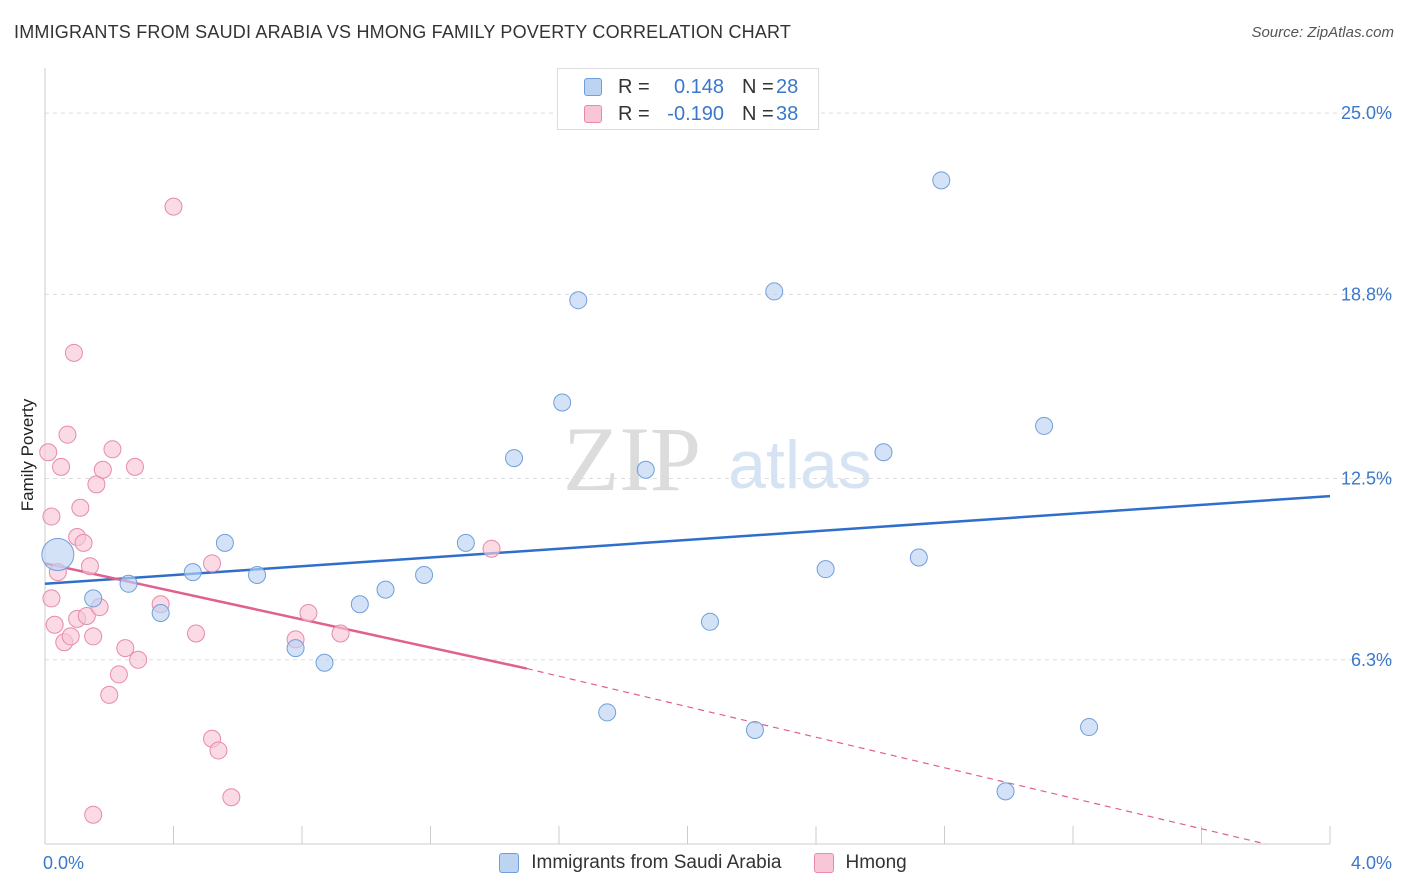 Image resolution: width=1406 pixels, height=892 pixels. What do you see at coordinates (593, 87) in the screenshot?
I see `saudi-swatch` at bounding box center [593, 87].